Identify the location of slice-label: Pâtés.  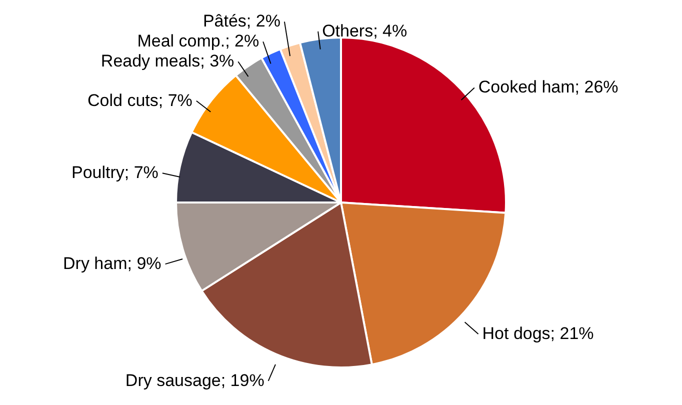
(224, 21).